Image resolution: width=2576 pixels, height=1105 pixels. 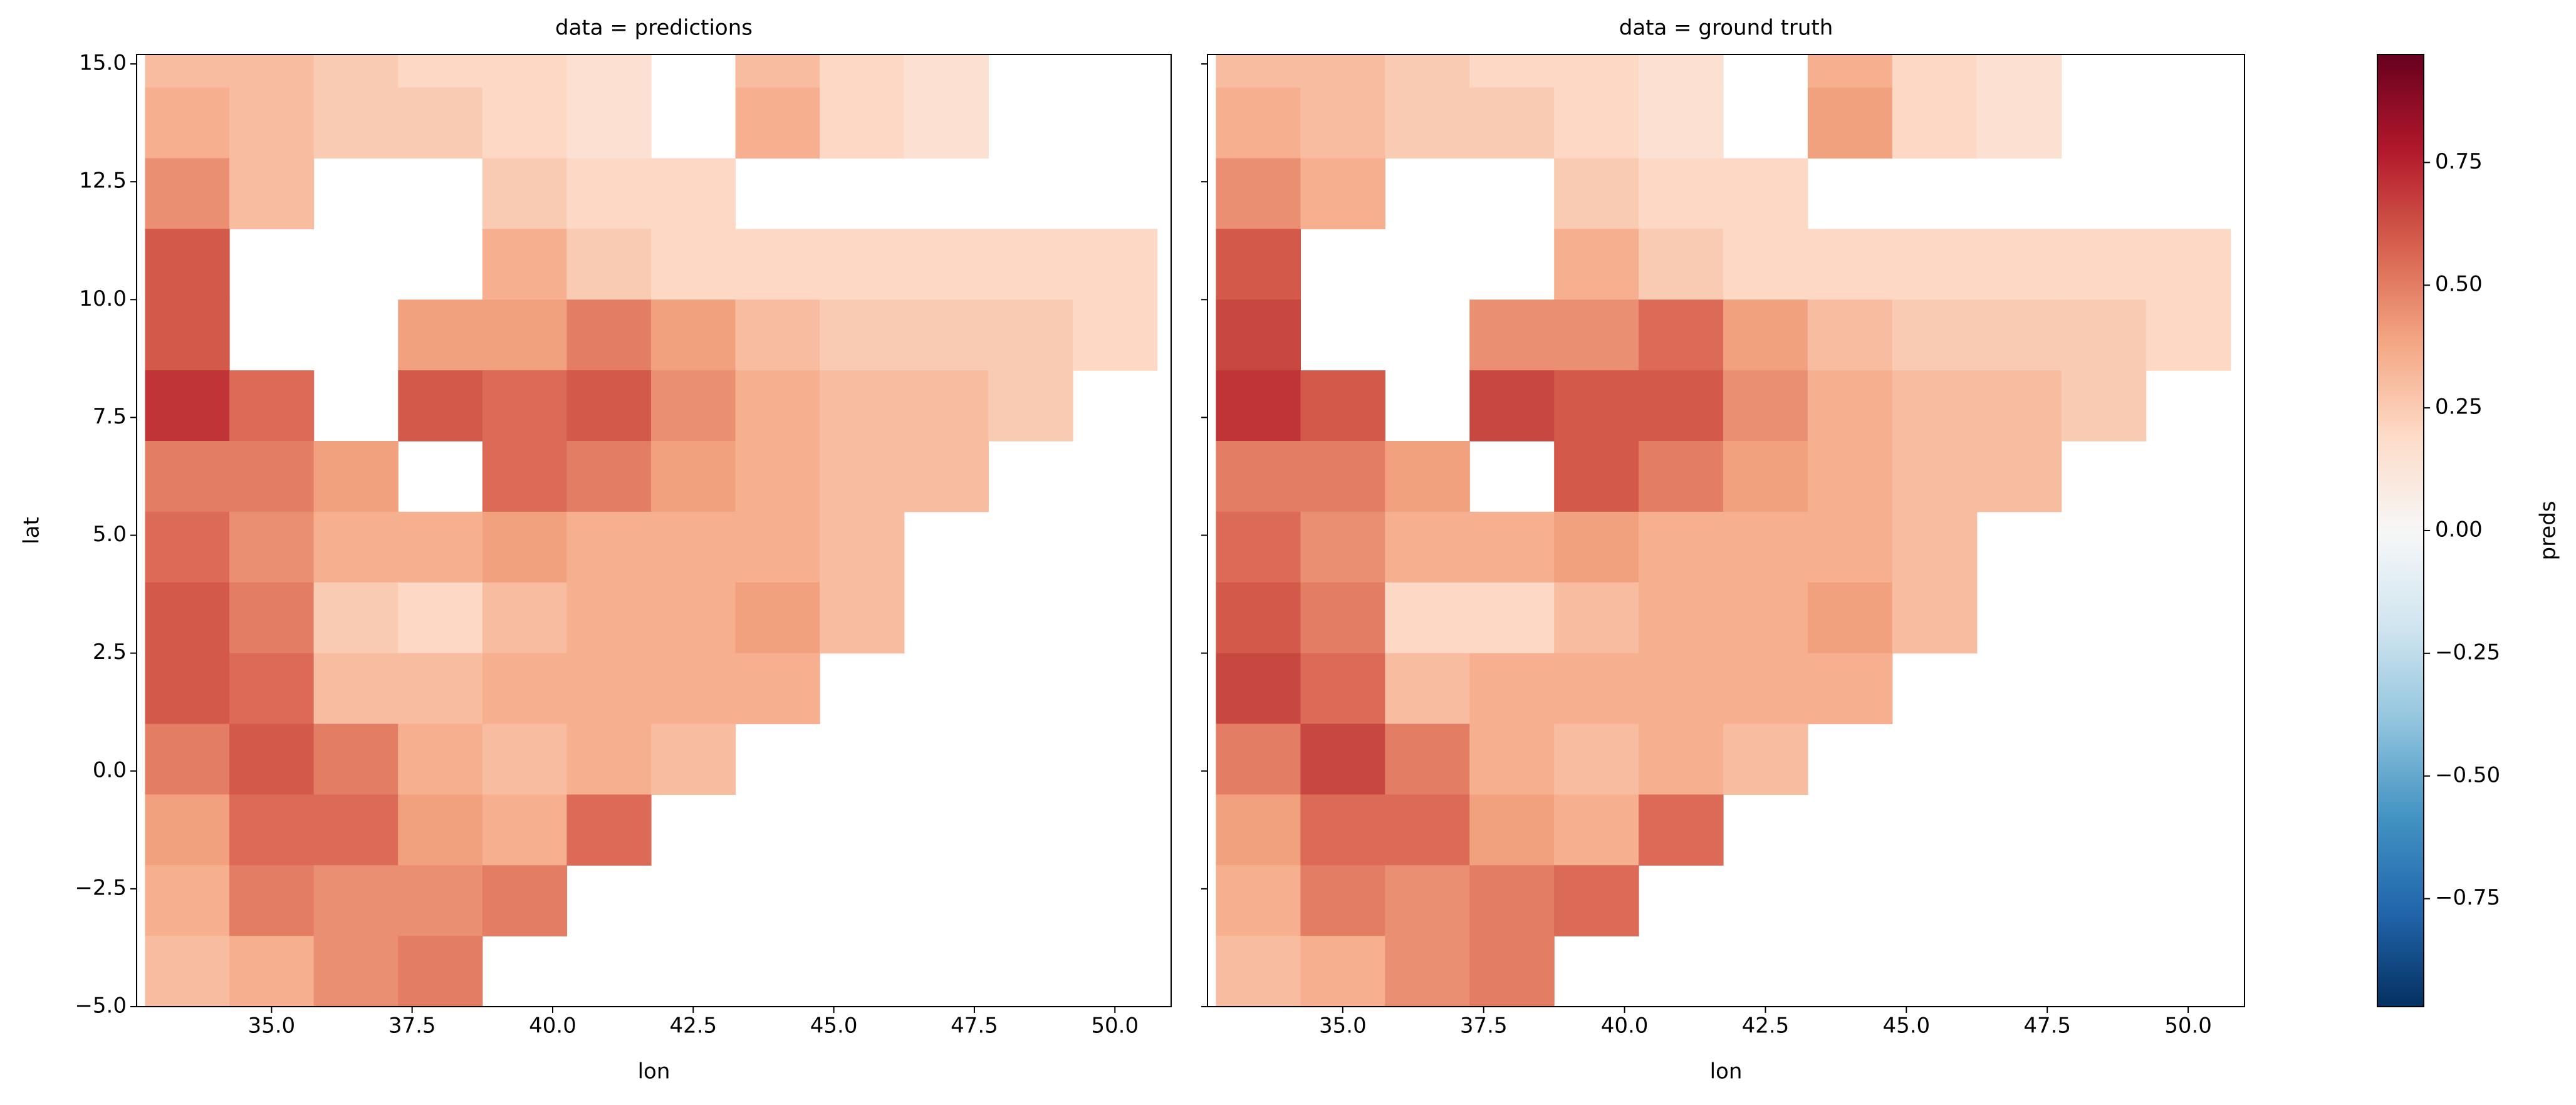 What do you see at coordinates (101, 887) in the screenshot?
I see `y-tick-label: −2.5` at bounding box center [101, 887].